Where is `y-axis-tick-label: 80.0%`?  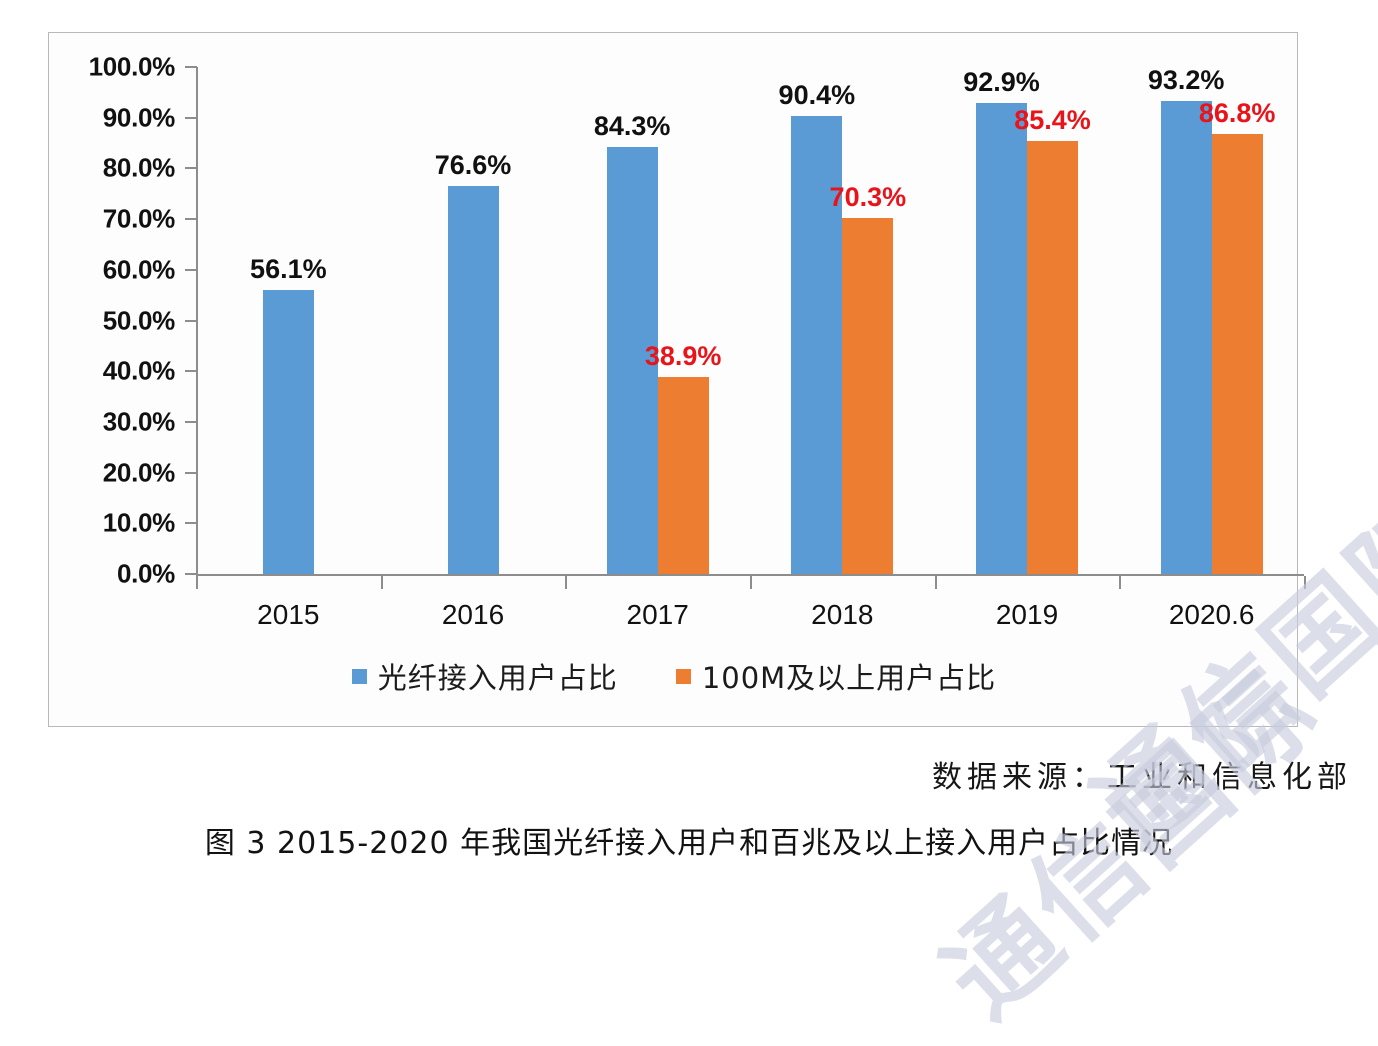
y-axis-tick-label: 80.0% is located at coordinates (139, 167).